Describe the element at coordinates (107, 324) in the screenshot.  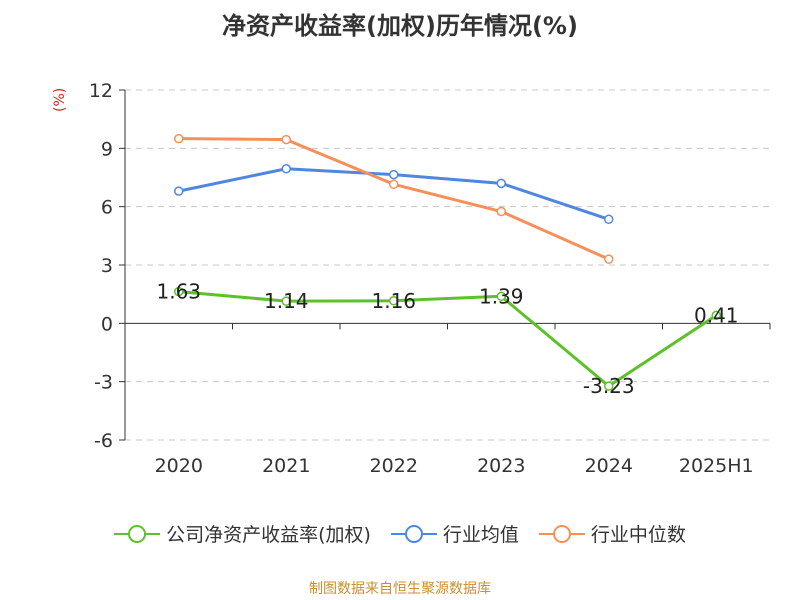
I see `y-tick-label: 0` at that location.